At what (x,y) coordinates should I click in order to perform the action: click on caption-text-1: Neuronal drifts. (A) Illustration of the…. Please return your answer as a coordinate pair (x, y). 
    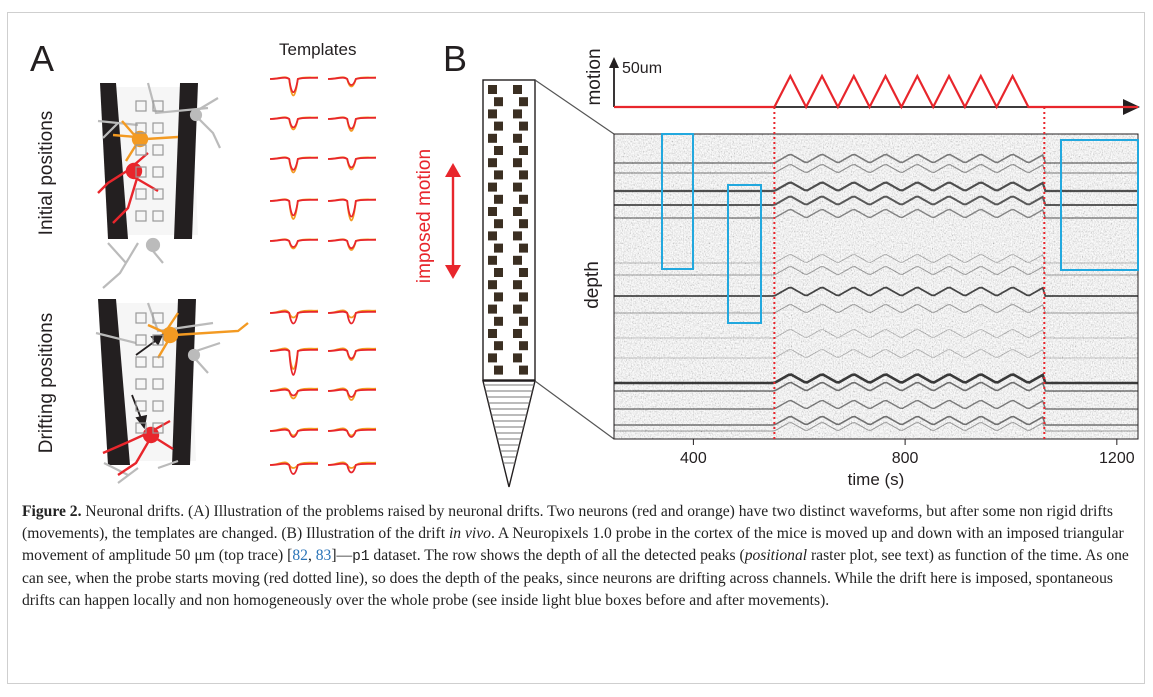
    Looking at the image, I should click on (567, 522).